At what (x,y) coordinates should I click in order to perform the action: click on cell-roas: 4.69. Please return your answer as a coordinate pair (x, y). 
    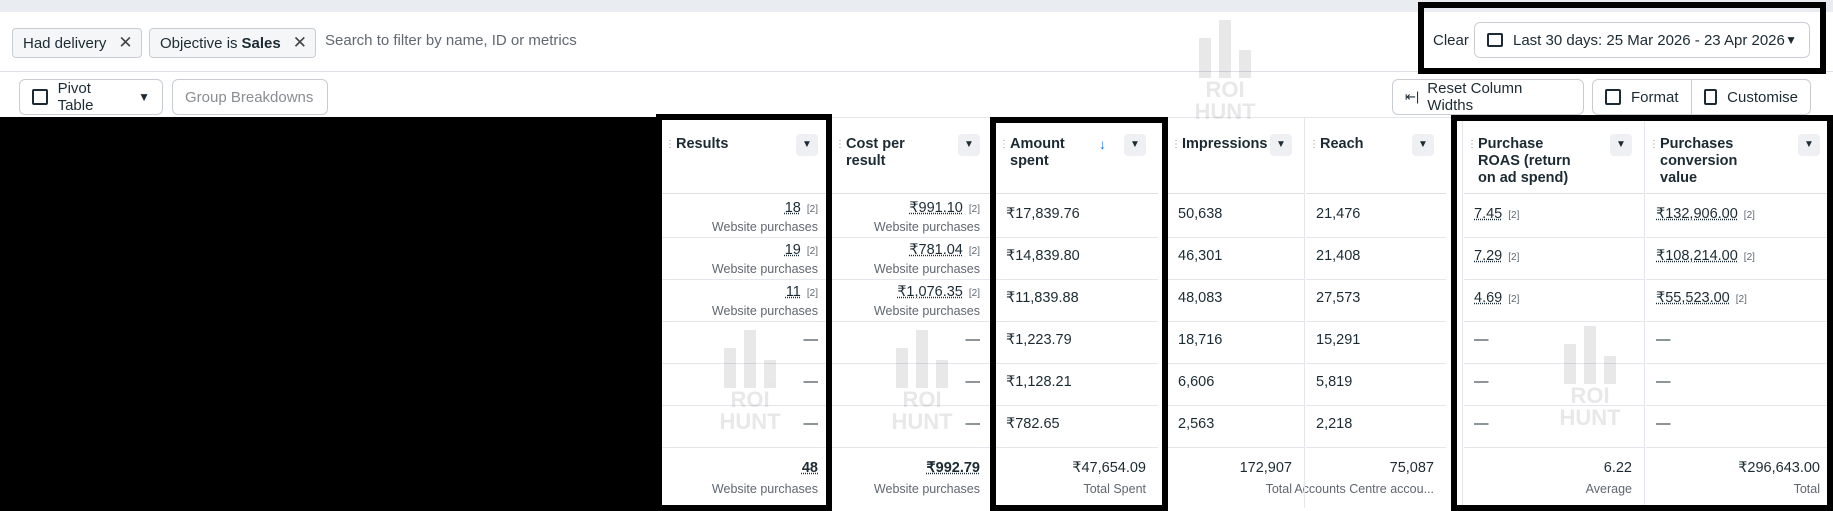
    Looking at the image, I should click on (1488, 298).